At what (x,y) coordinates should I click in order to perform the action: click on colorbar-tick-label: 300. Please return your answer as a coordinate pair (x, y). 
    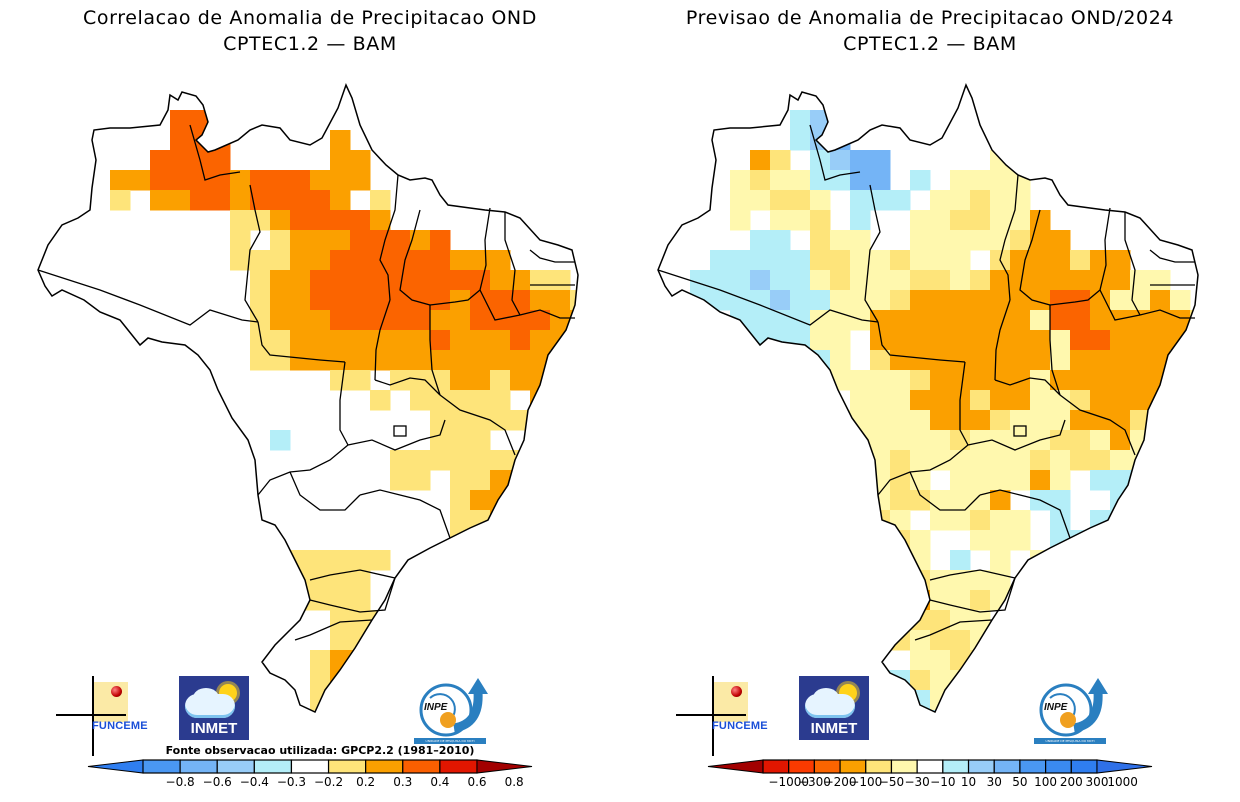
    Looking at the image, I should click on (1097, 782).